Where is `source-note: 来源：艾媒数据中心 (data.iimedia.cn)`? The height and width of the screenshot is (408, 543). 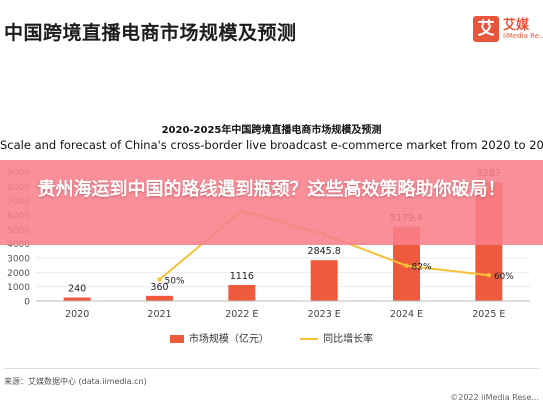
source-note: 来源：艾媒数据中心 (data.iimedia.cn) is located at coordinates (75, 381).